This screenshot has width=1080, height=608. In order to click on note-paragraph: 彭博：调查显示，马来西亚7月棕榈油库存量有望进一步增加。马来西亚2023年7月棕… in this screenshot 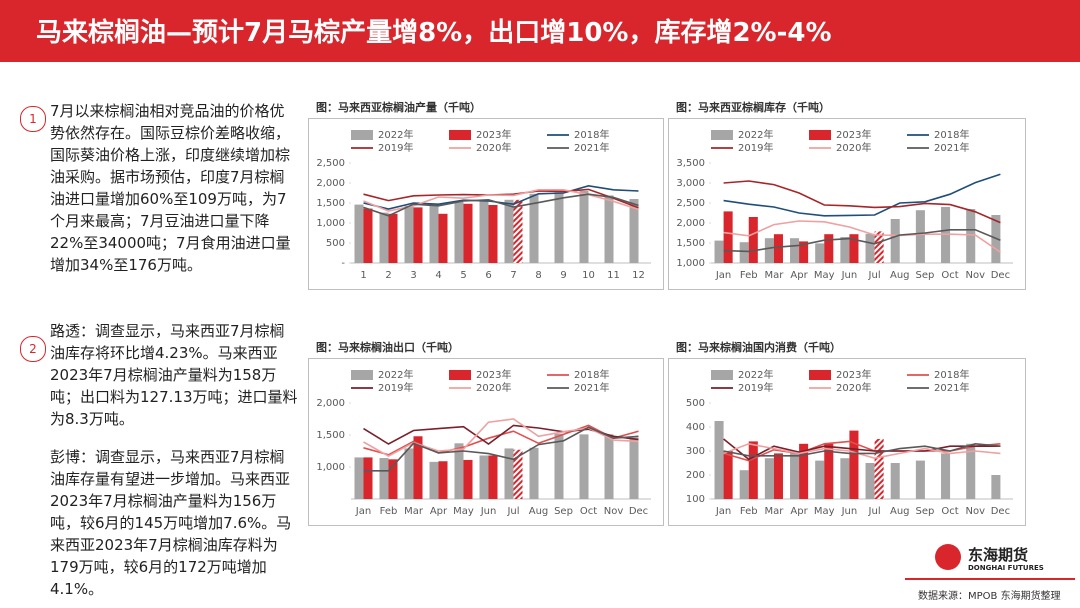, I will do `click(171, 523)`.